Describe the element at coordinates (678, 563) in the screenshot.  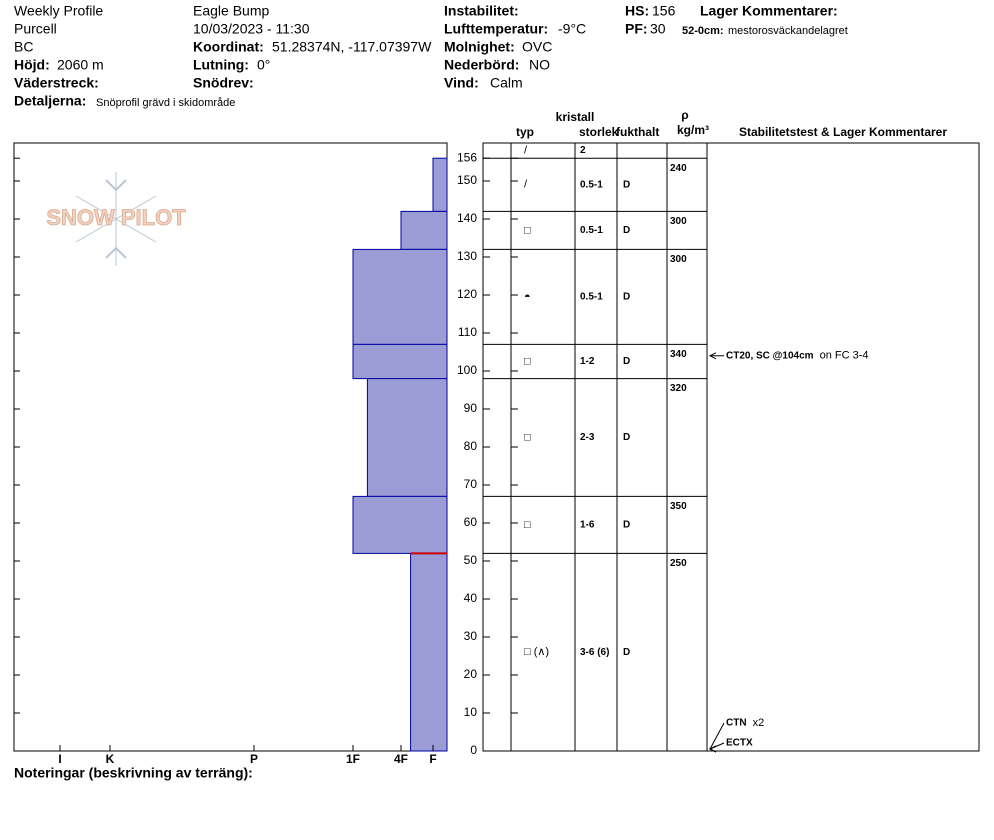
I see `density: 250` at that location.